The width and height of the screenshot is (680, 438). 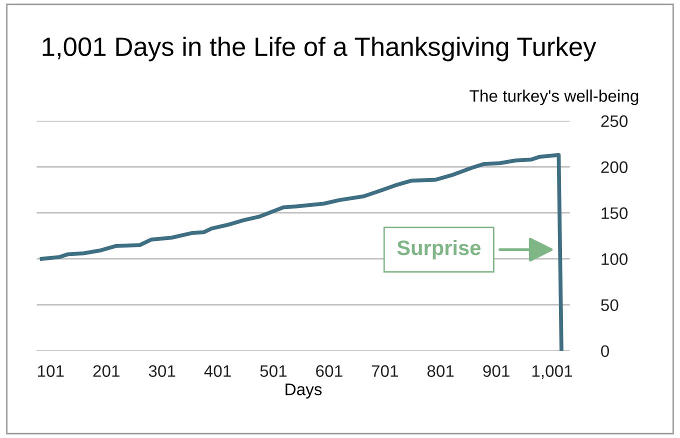 I want to click on x-tick-label: 501, so click(x=273, y=371).